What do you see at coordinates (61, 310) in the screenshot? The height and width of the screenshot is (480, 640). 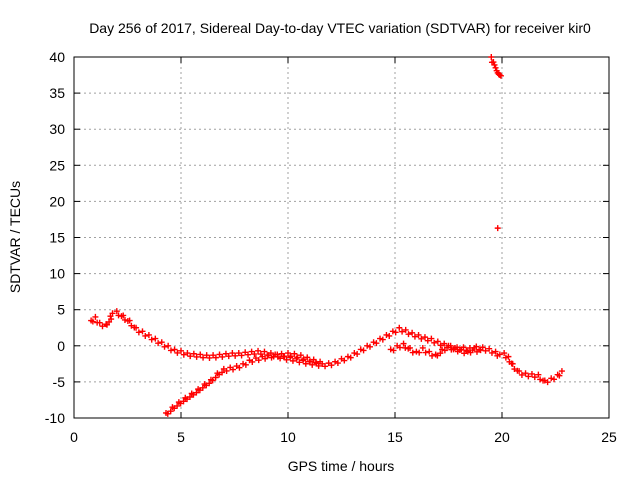 I see `y-tick-label: 5` at bounding box center [61, 310].